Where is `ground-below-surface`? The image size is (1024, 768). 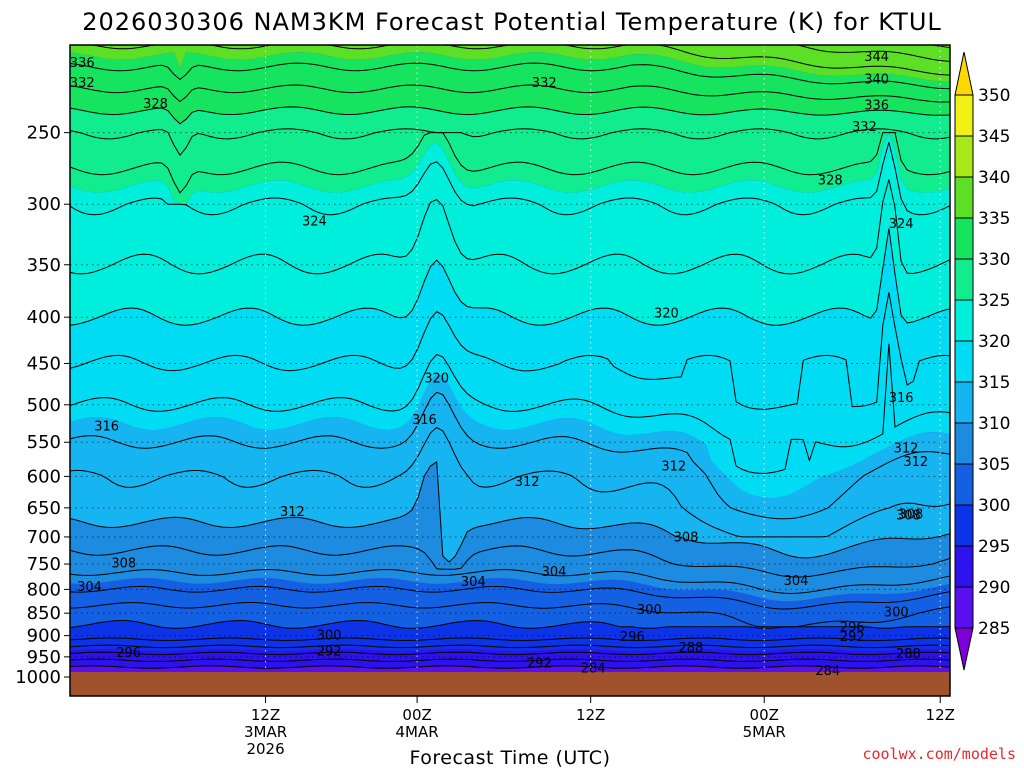
ground-below-surface is located at coordinates (510, 684).